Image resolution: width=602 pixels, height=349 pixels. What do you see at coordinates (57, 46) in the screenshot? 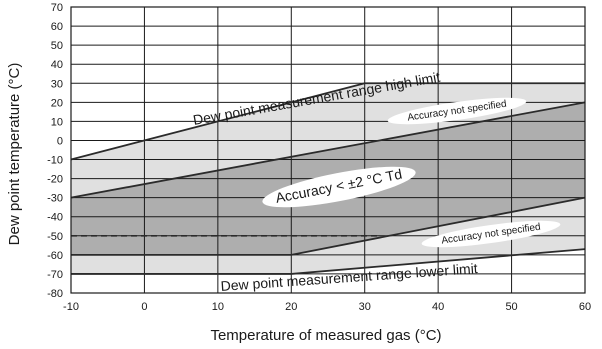
I see `y-tick-label: 50` at bounding box center [57, 46].